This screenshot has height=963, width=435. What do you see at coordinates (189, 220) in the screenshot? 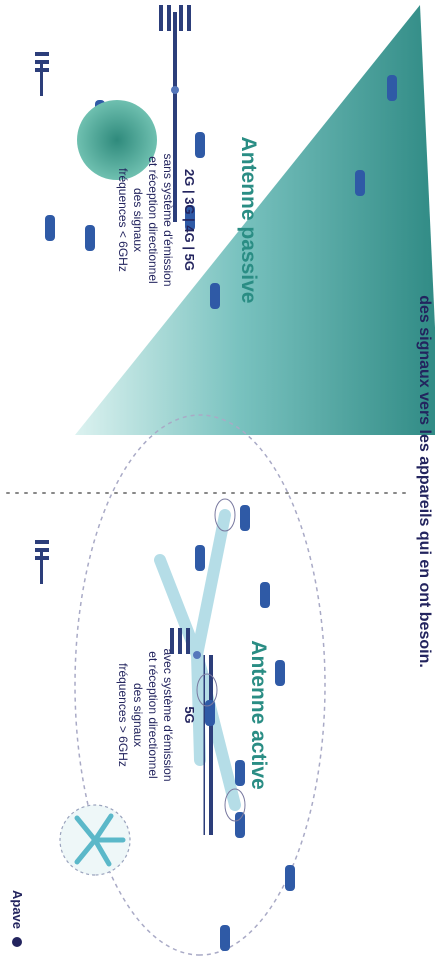
I see `passive-antenna-generations: 2G | 3G | 4G | 5G` at bounding box center [189, 220].